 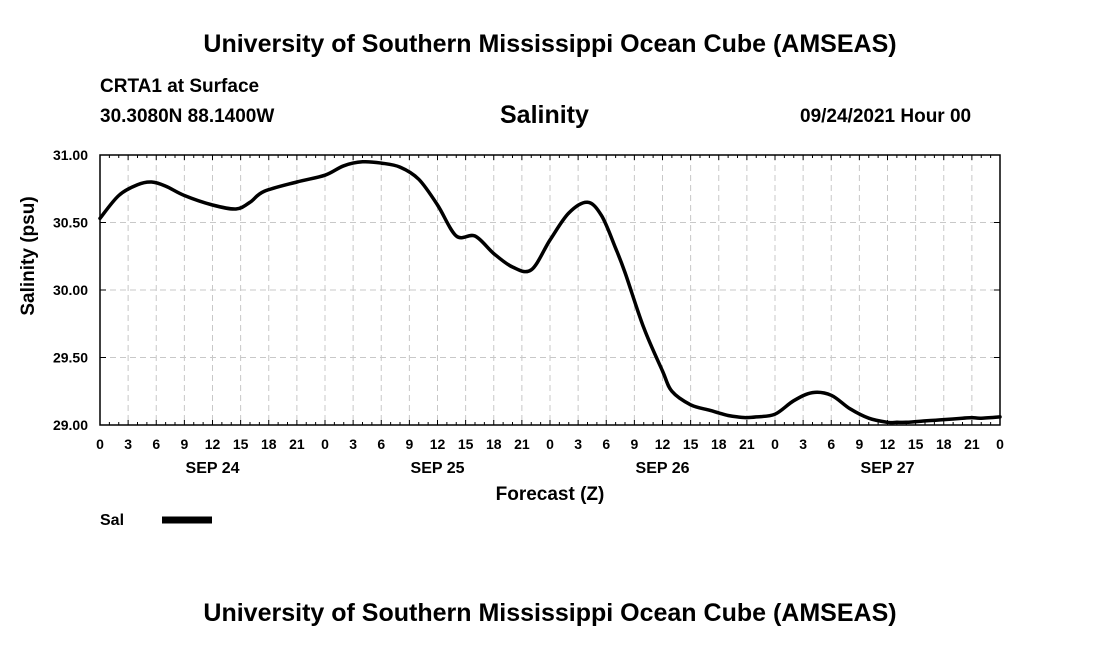 What do you see at coordinates (70, 358) in the screenshot?
I see `y-tick-label: 29.50` at bounding box center [70, 358].